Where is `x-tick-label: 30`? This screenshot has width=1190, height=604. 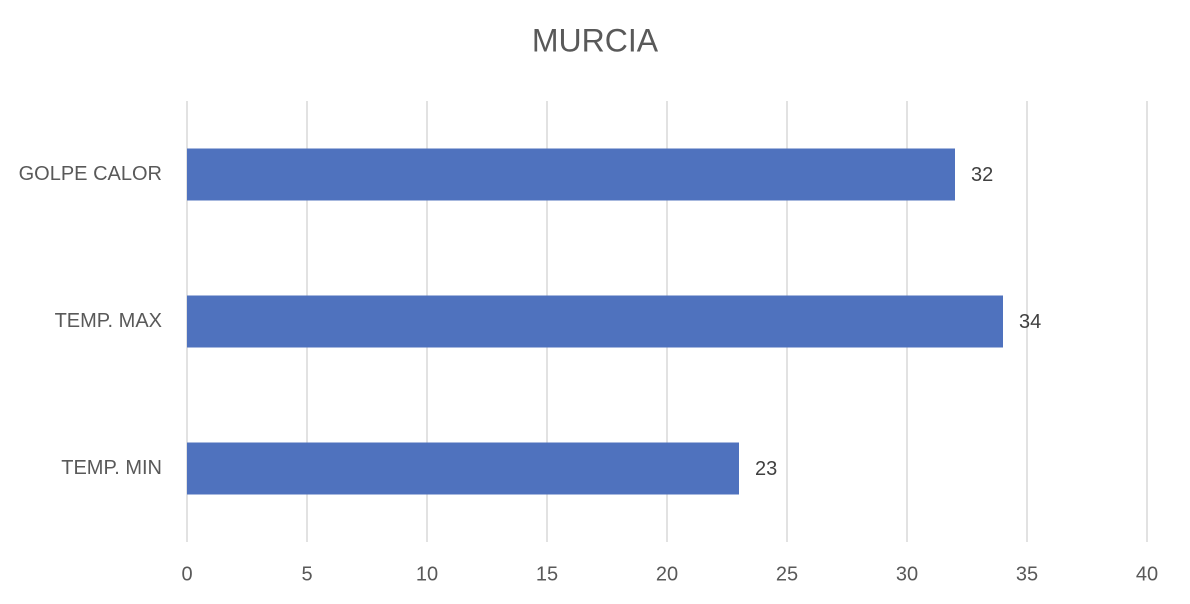
x-tick-label: 30 is located at coordinates (907, 574).